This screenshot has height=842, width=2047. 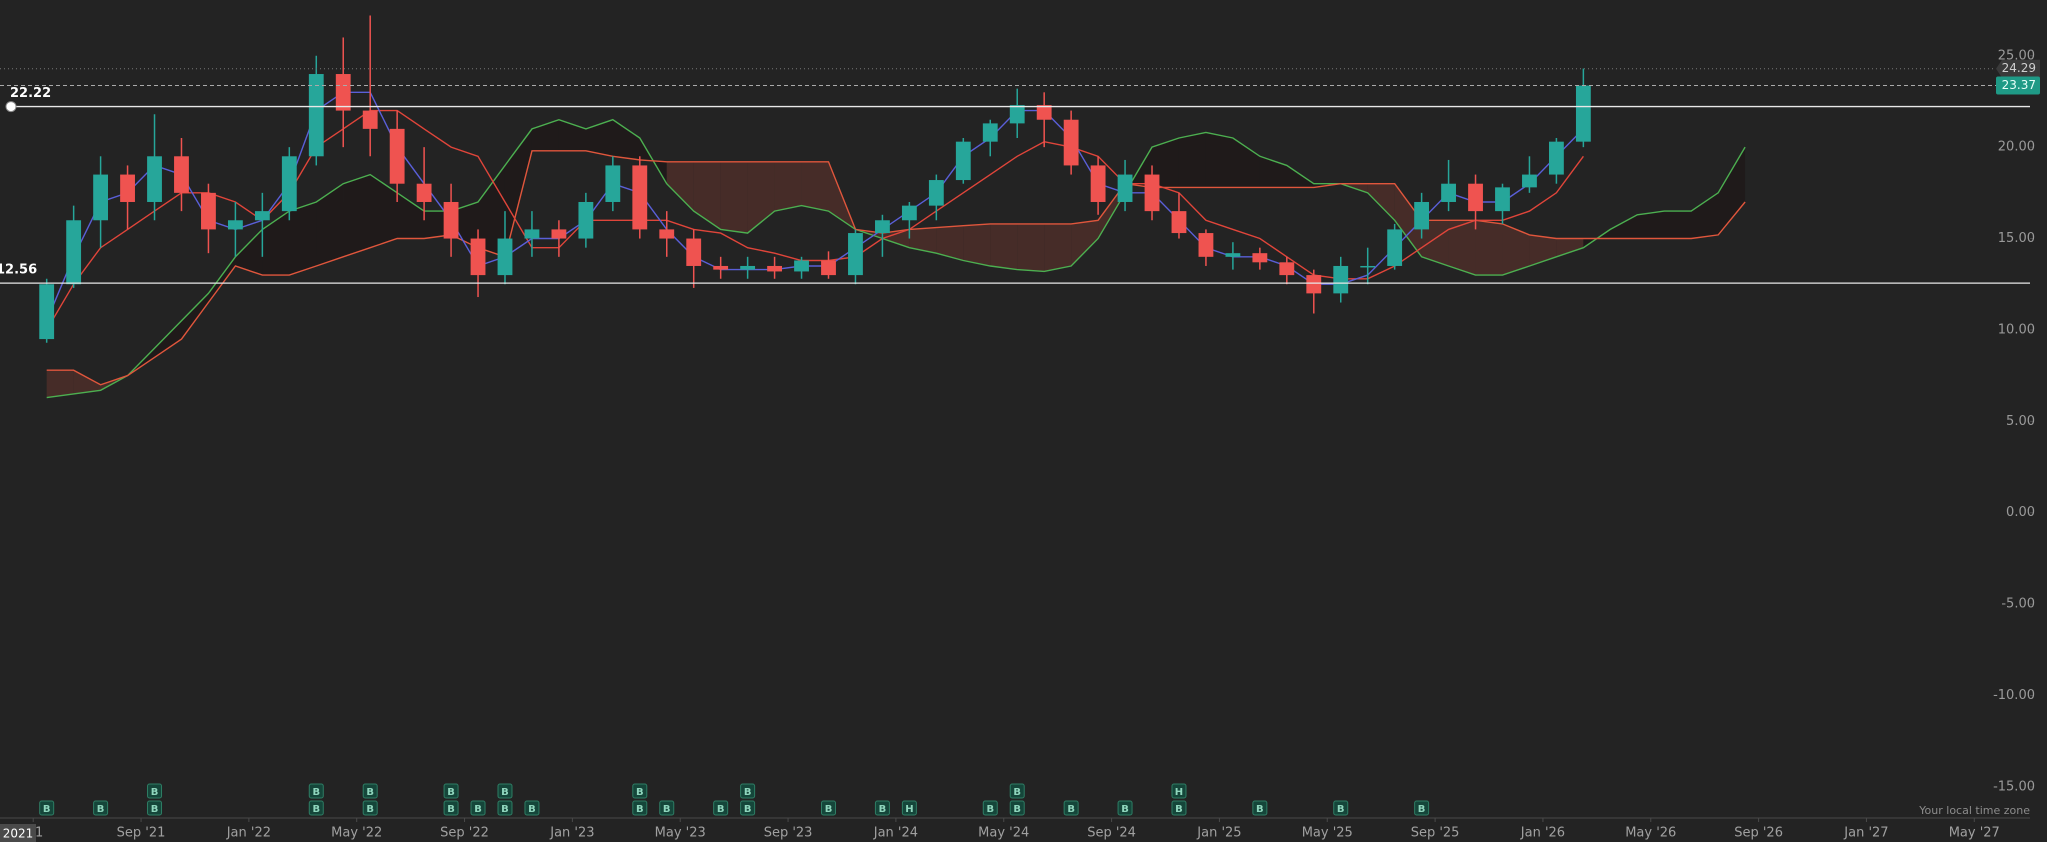 I want to click on y-tick-label: -10.00, so click(x=2014, y=695).